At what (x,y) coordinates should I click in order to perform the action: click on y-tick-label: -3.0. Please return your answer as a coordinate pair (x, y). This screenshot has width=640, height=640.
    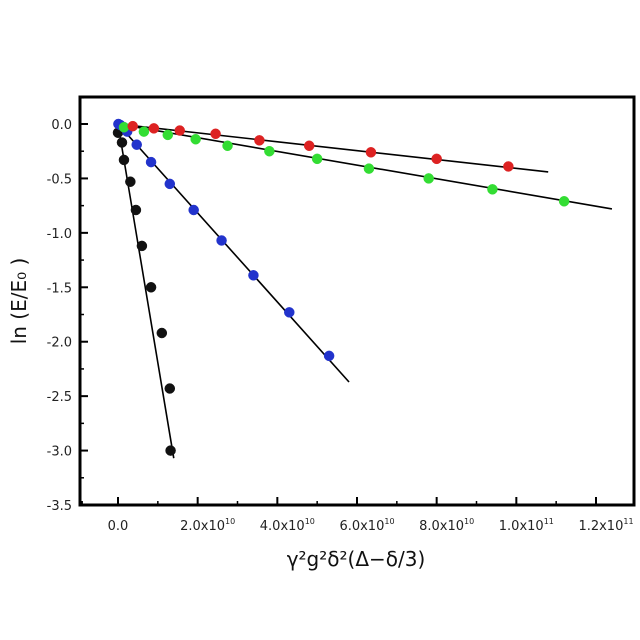
    Looking at the image, I should click on (59, 452).